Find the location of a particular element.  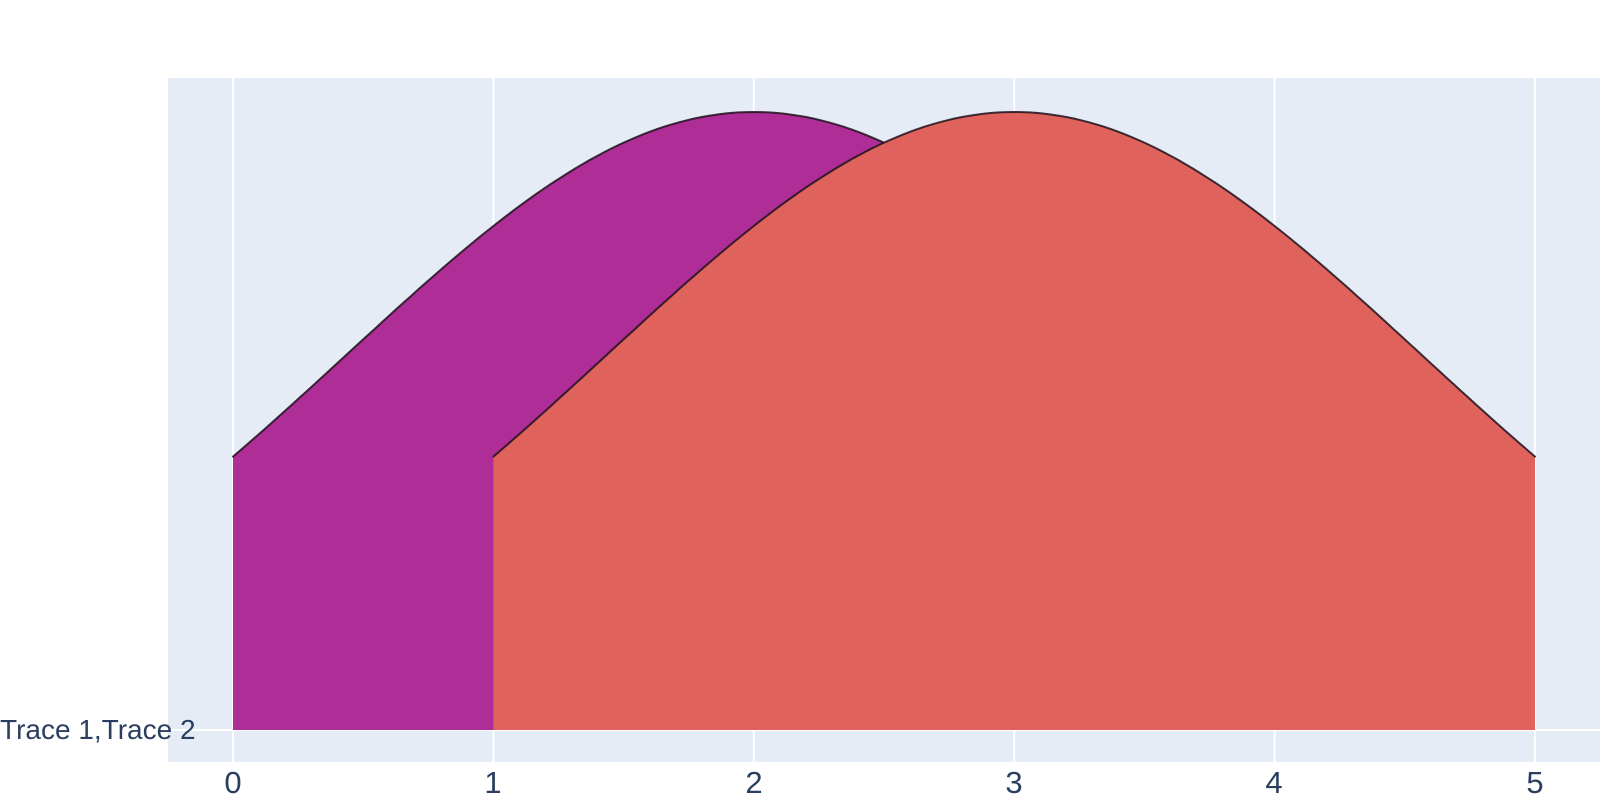

x-tick-label-1: 1 is located at coordinates (493, 782).